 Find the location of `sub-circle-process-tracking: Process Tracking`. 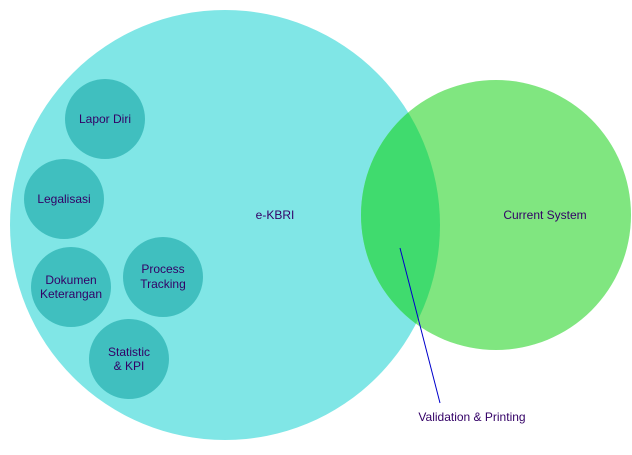

sub-circle-process-tracking: Process Tracking is located at coordinates (163, 277).